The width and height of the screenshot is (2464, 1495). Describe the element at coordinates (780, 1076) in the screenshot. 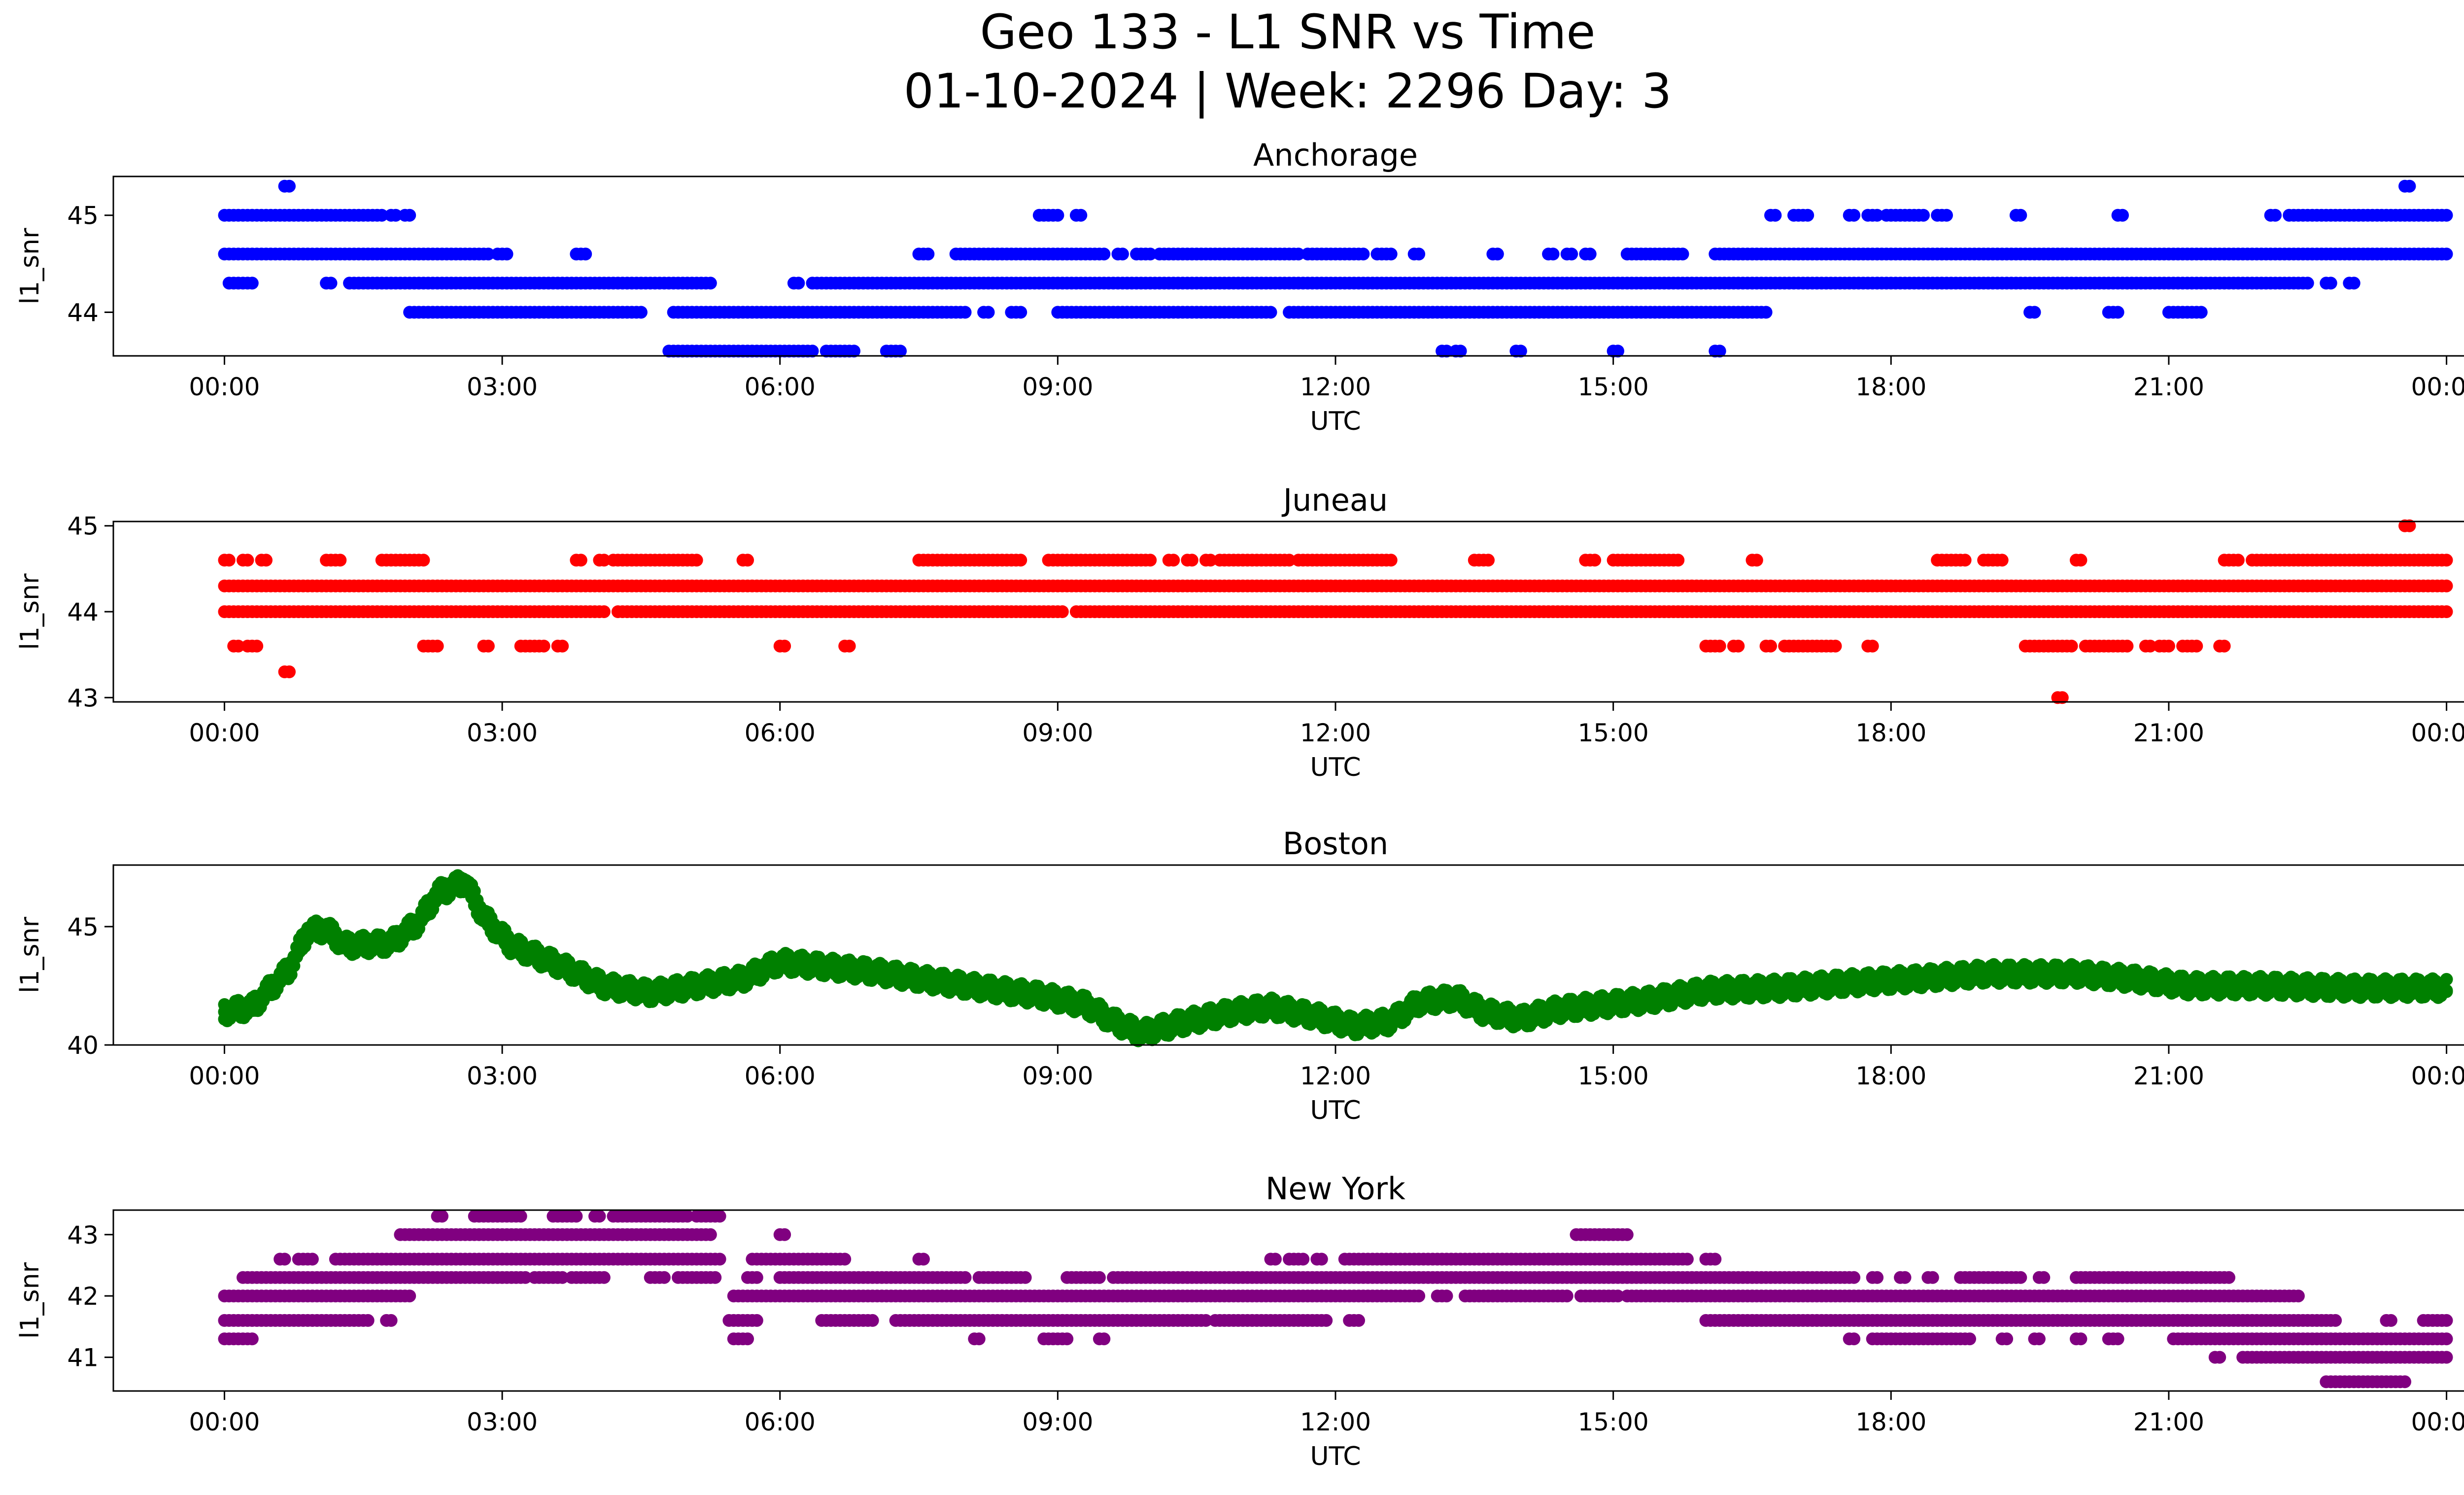

I see `x-tick-label: 06:00` at that location.